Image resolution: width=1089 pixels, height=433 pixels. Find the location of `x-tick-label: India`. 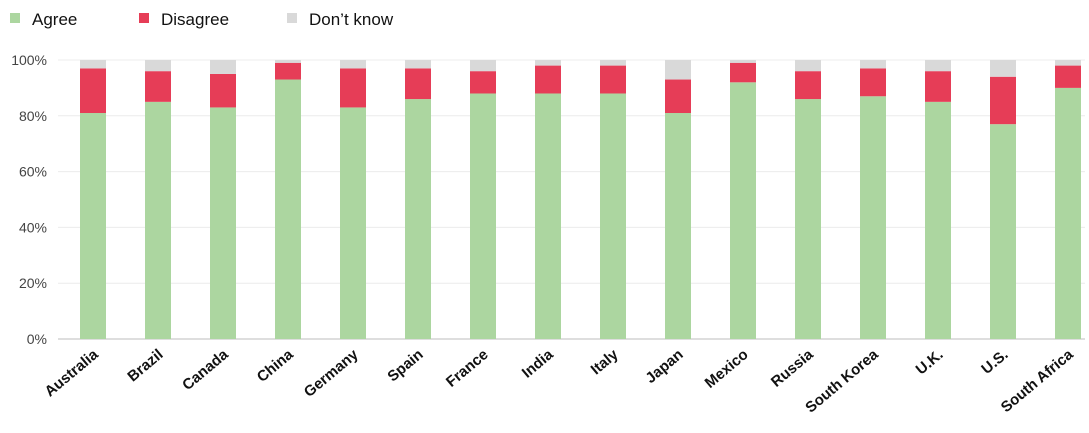

x-tick-label: India is located at coordinates (538, 364).